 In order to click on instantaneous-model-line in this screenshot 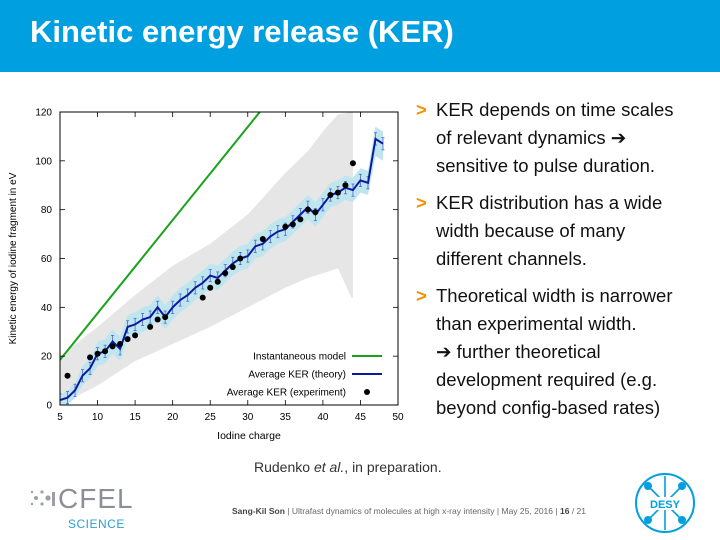, I will do `click(160, 236)`.